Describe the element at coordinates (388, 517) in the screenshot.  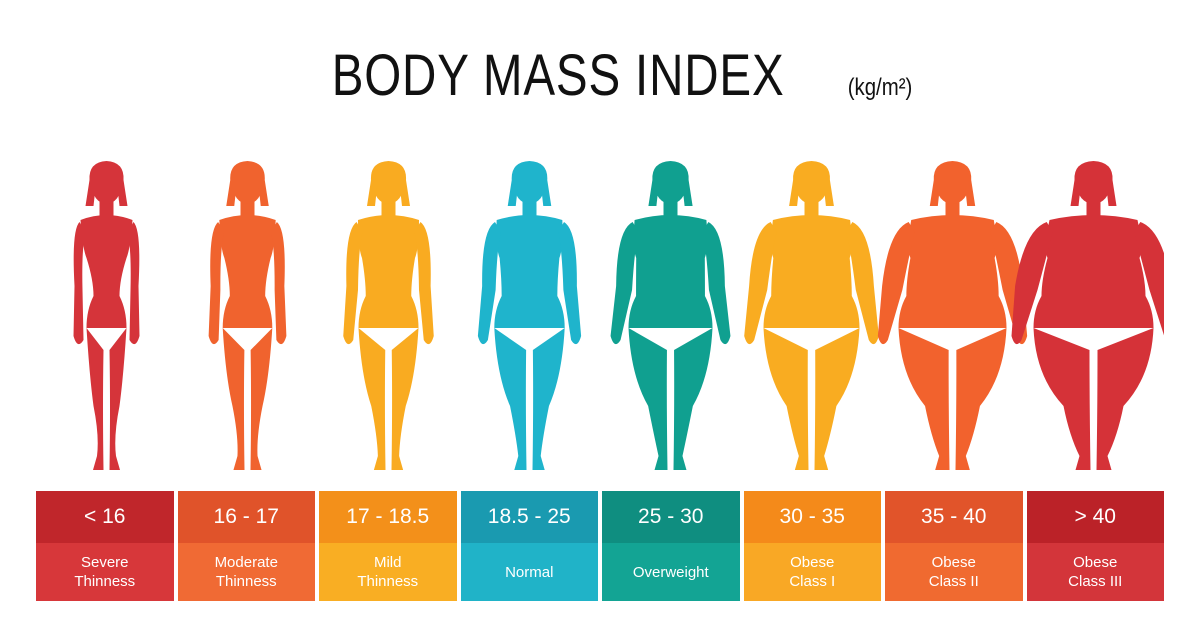
I see `bmi-range: 17 - 18.5` at that location.